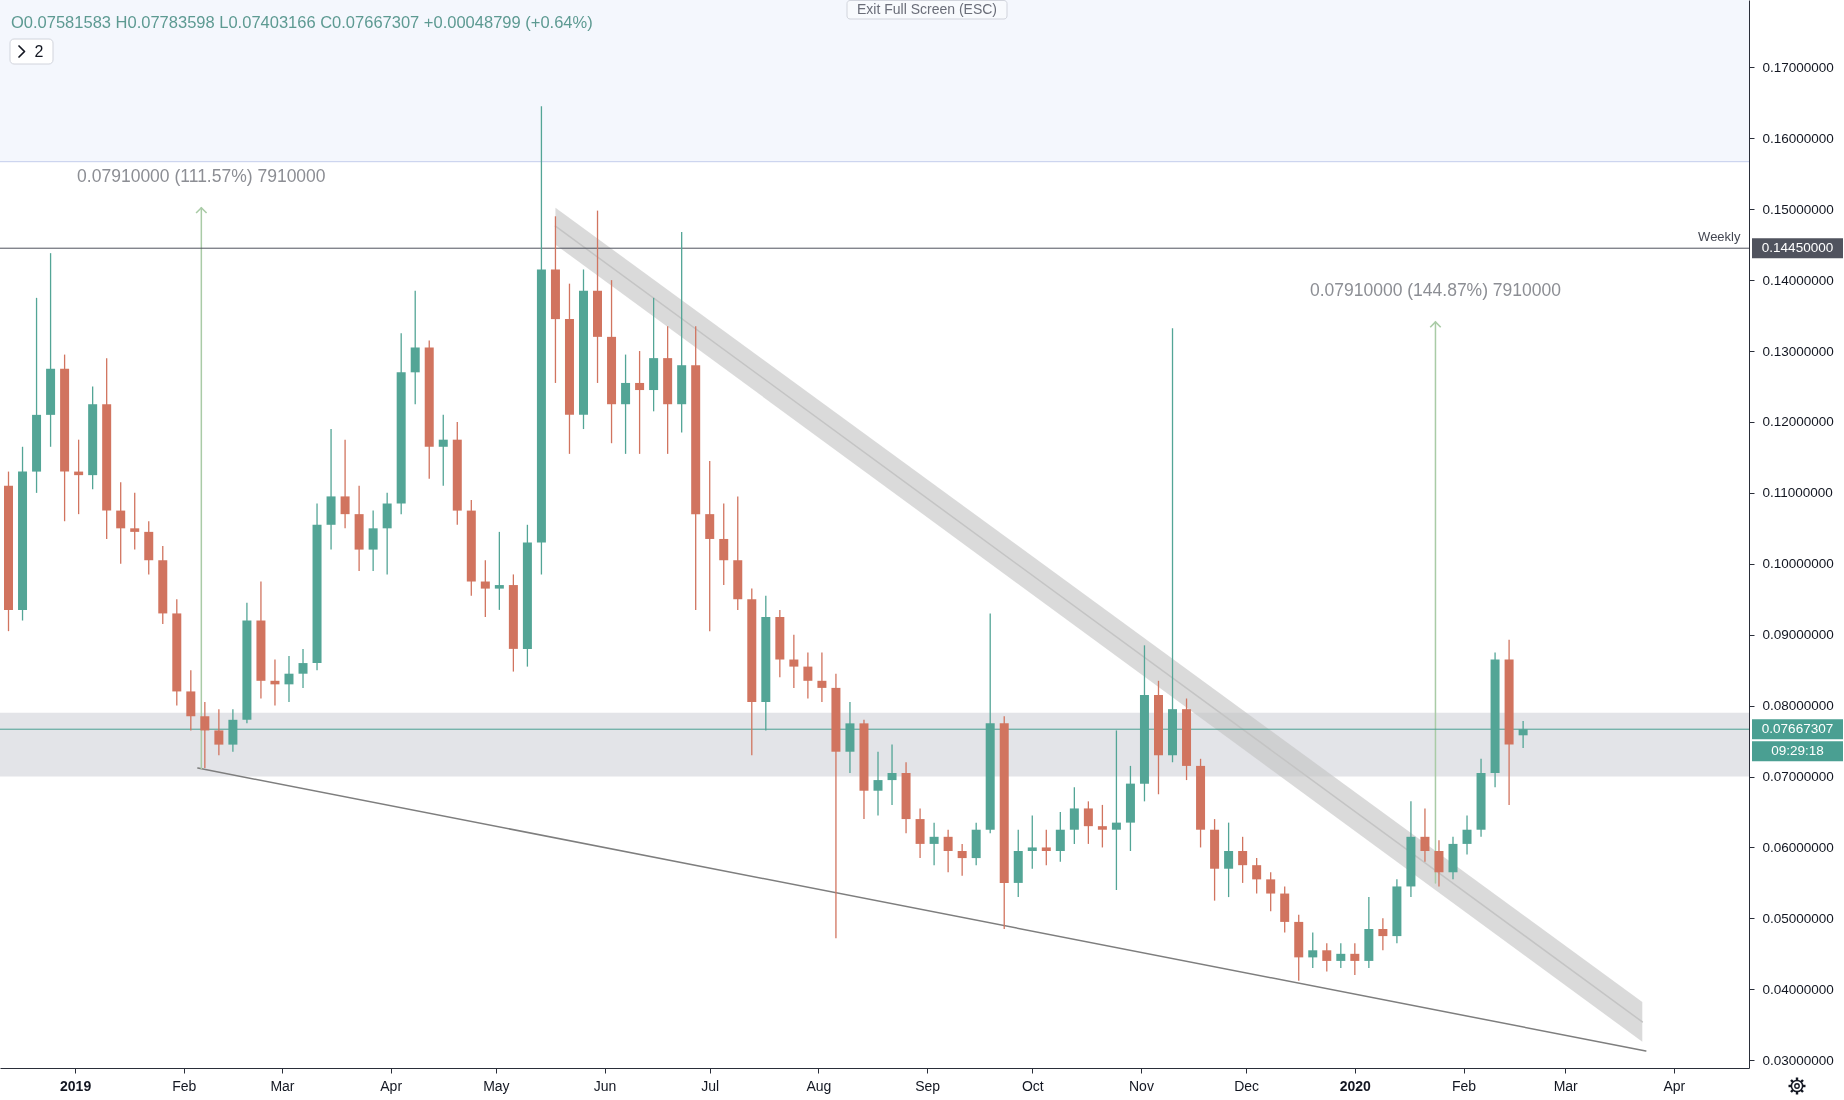 The image size is (1844, 1100). Describe the element at coordinates (1798, 422) in the screenshot. I see `y-tick-label: 0.12000000` at that location.